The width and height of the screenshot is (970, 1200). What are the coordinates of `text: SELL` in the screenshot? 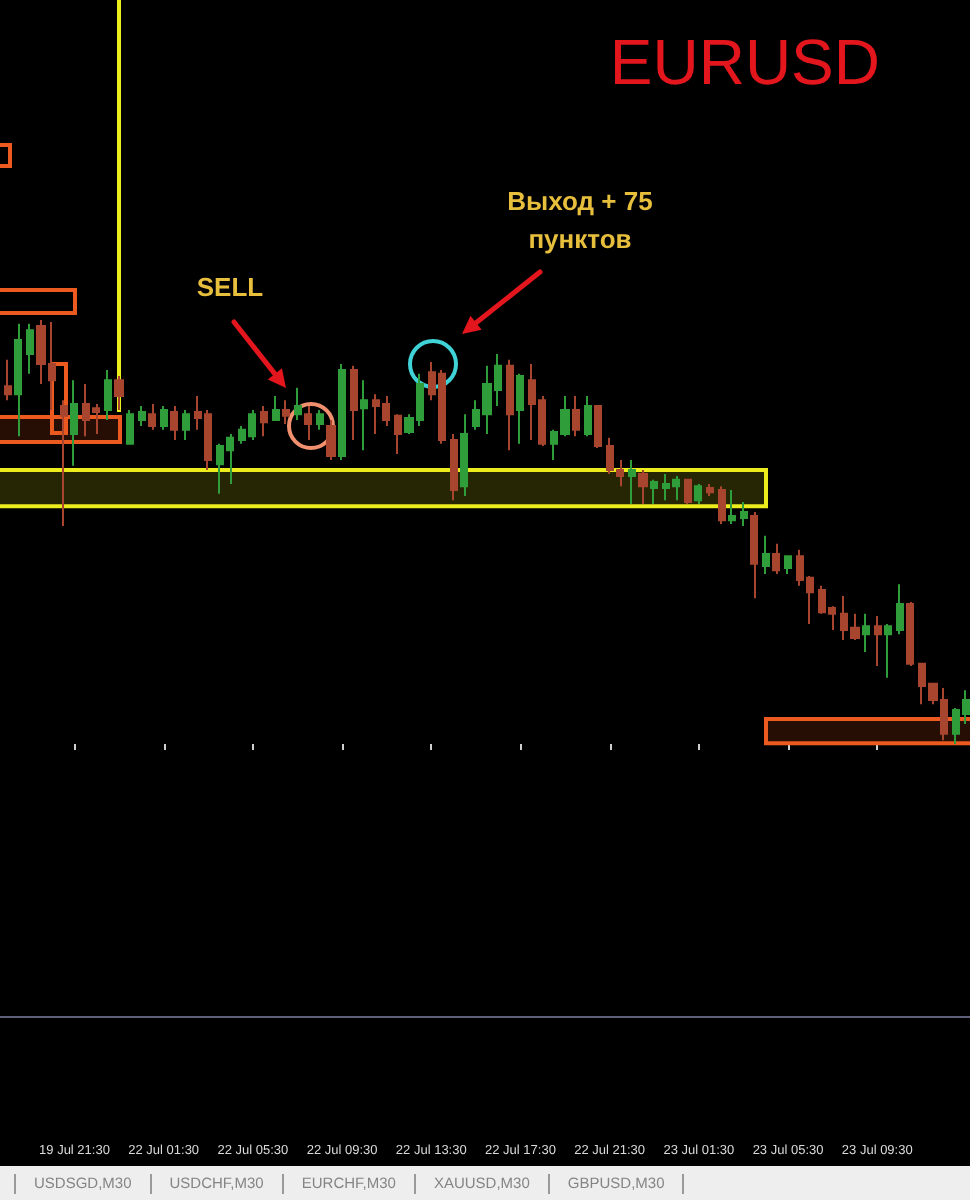 It's located at (230, 288).